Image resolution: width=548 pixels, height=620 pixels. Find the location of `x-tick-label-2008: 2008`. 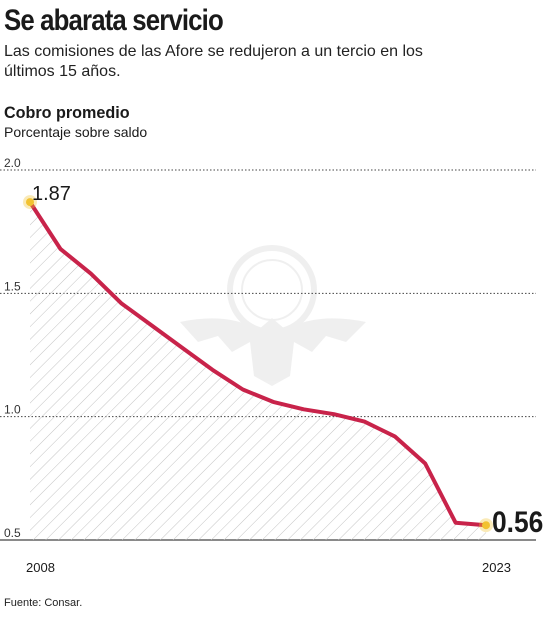

x-tick-label-2008: 2008 is located at coordinates (40, 567).